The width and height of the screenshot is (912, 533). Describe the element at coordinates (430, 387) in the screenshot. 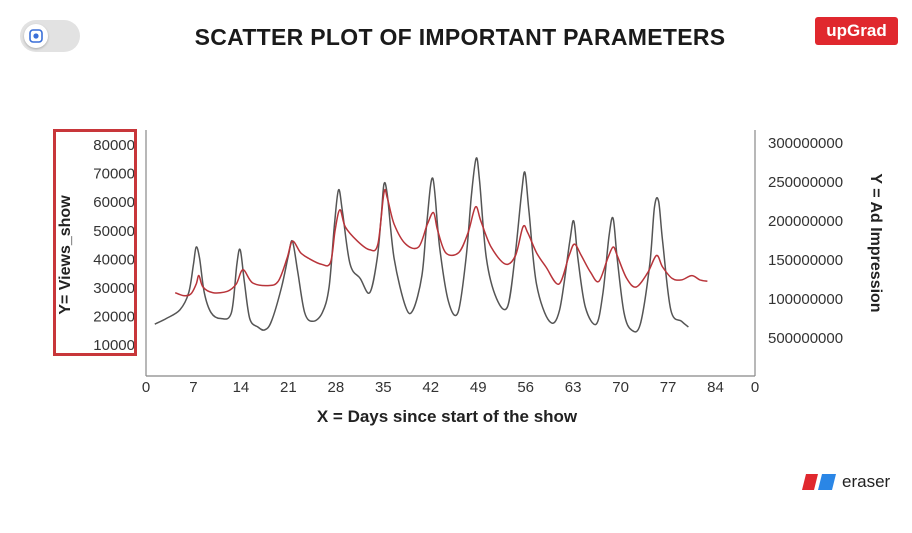

I see `x-tick-label: 42` at that location.